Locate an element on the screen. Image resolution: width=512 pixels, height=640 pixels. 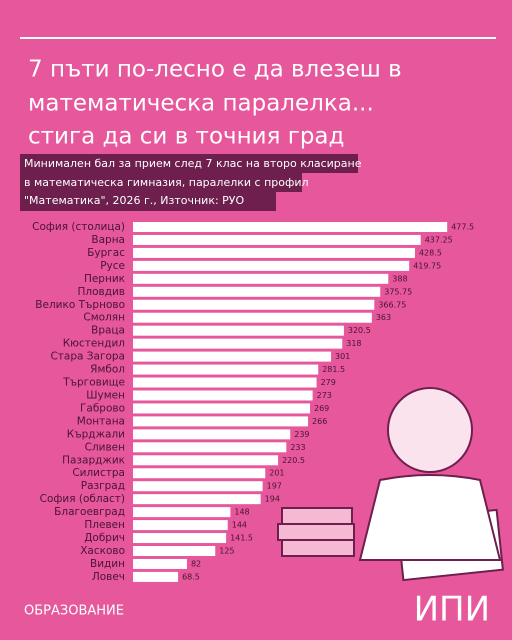
category-label: Русе is located at coordinates (112, 266).